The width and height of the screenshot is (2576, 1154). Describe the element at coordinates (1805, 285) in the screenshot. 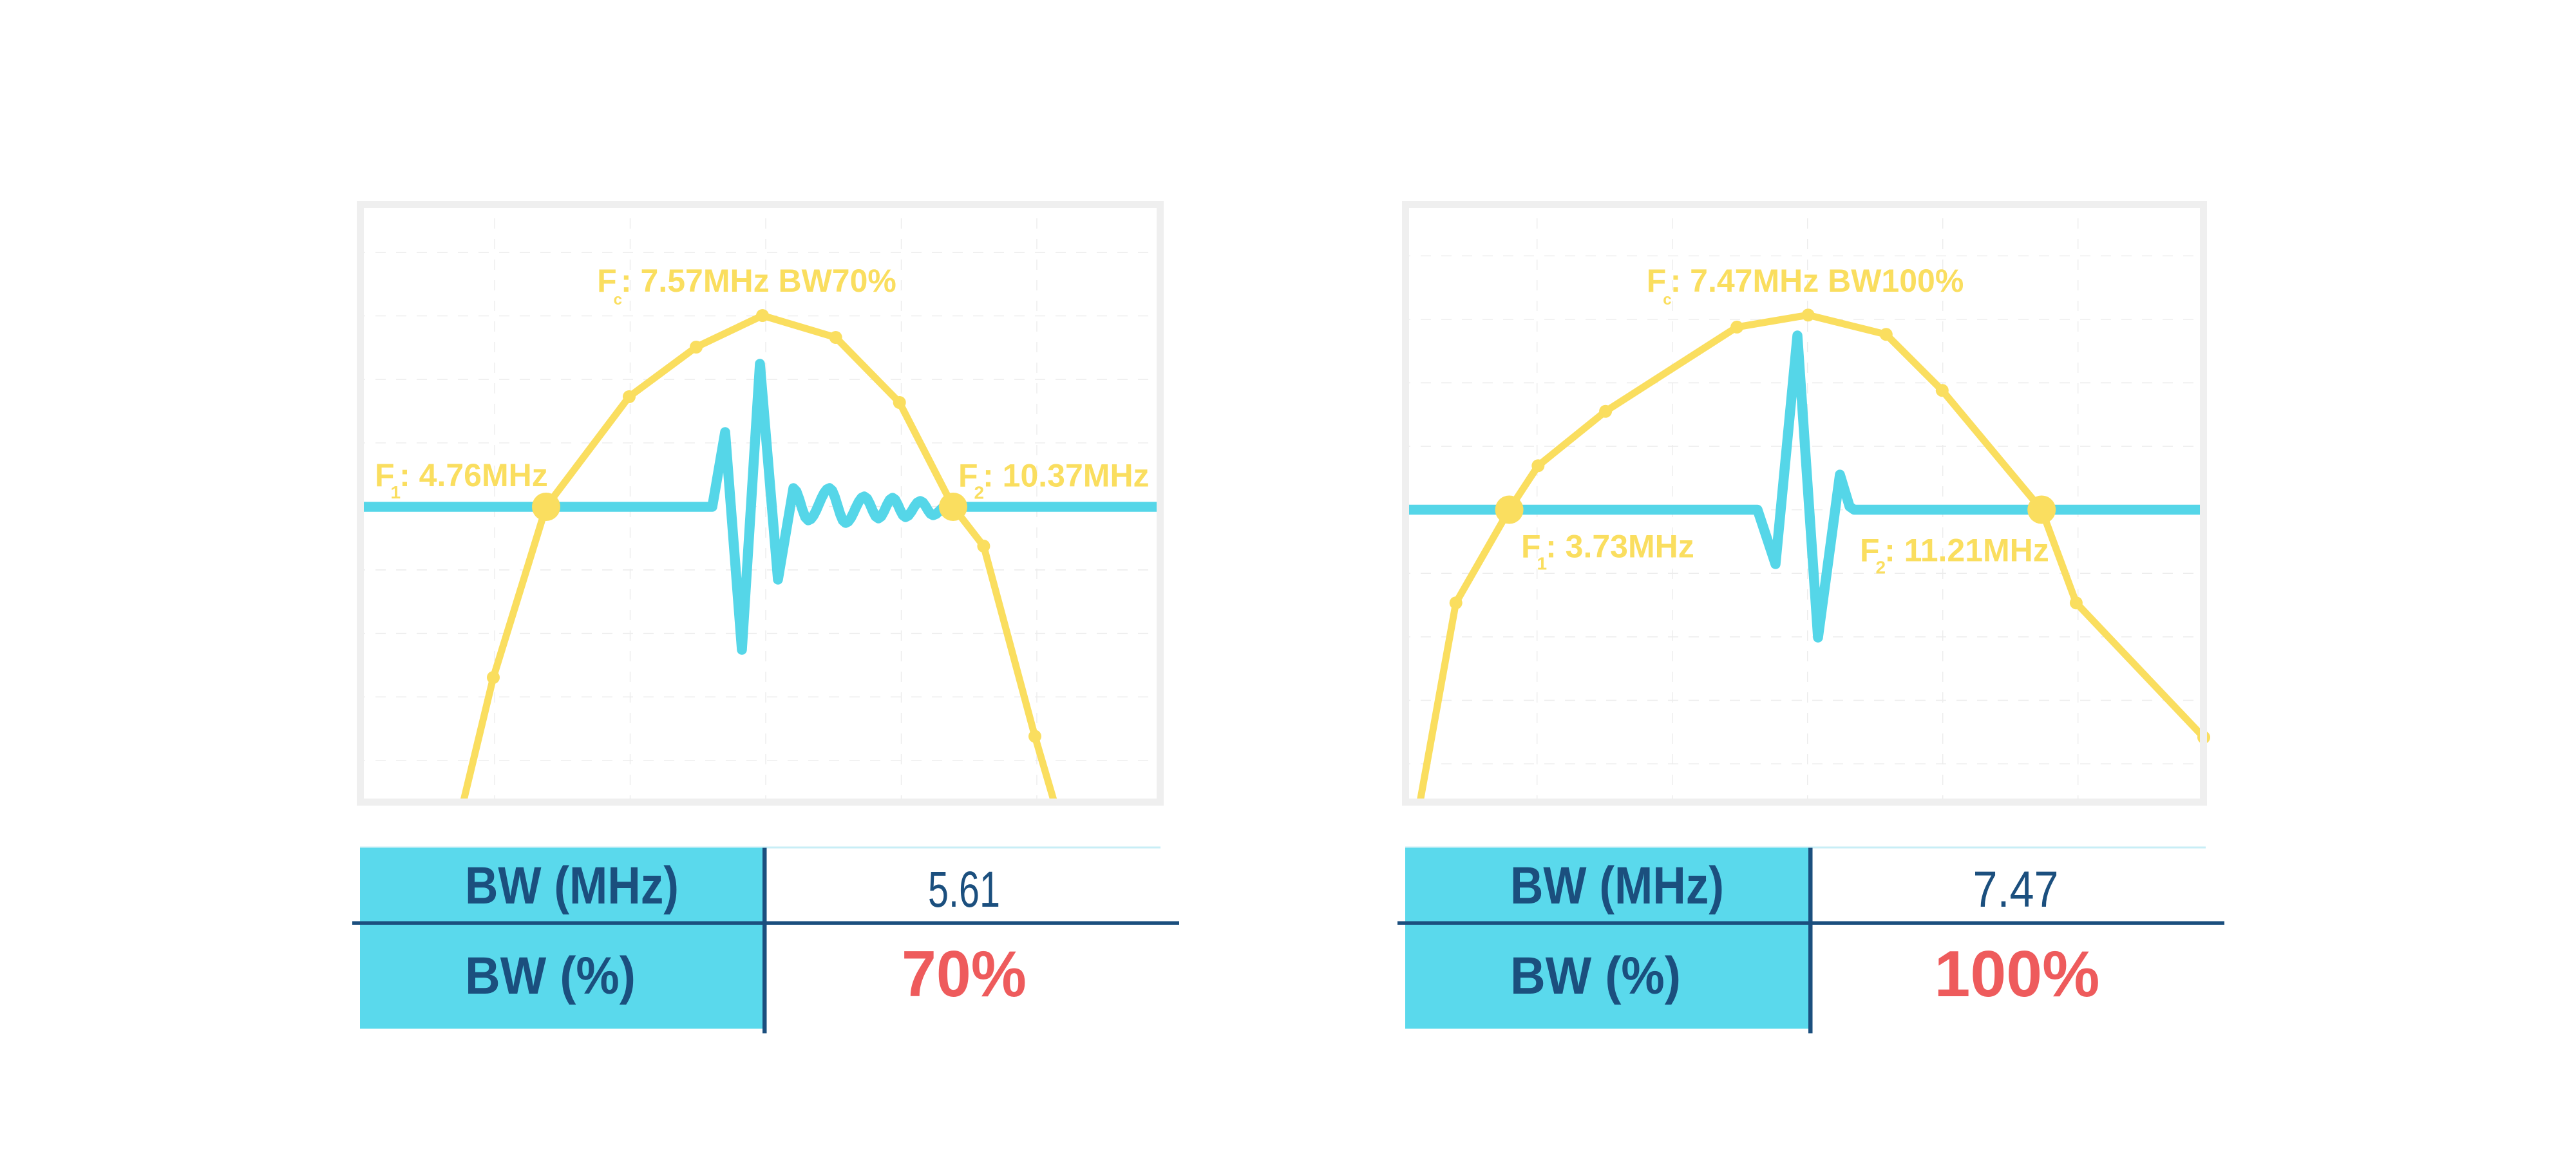

I see `svg-text: Fc: 7.47MHz BW100%` at that location.